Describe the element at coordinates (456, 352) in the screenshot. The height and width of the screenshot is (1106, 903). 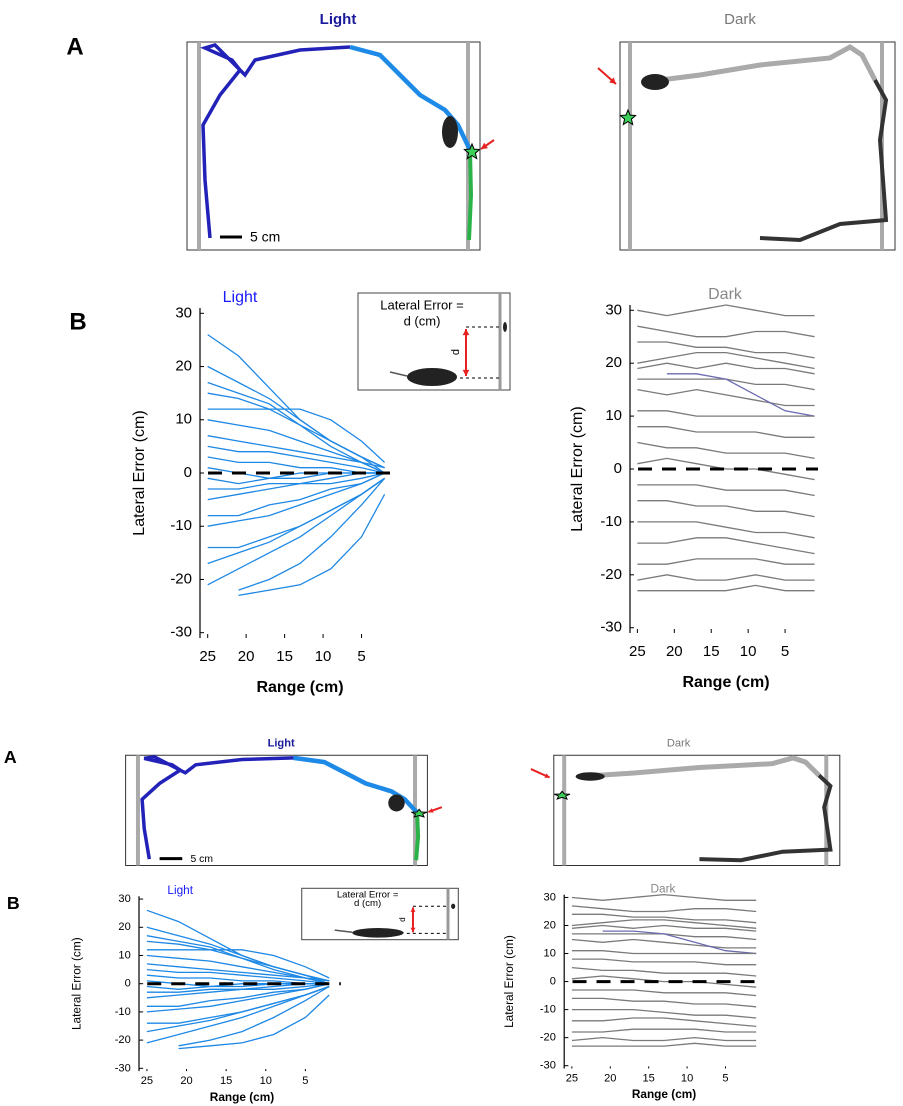
I see `inset-d: d` at that location.